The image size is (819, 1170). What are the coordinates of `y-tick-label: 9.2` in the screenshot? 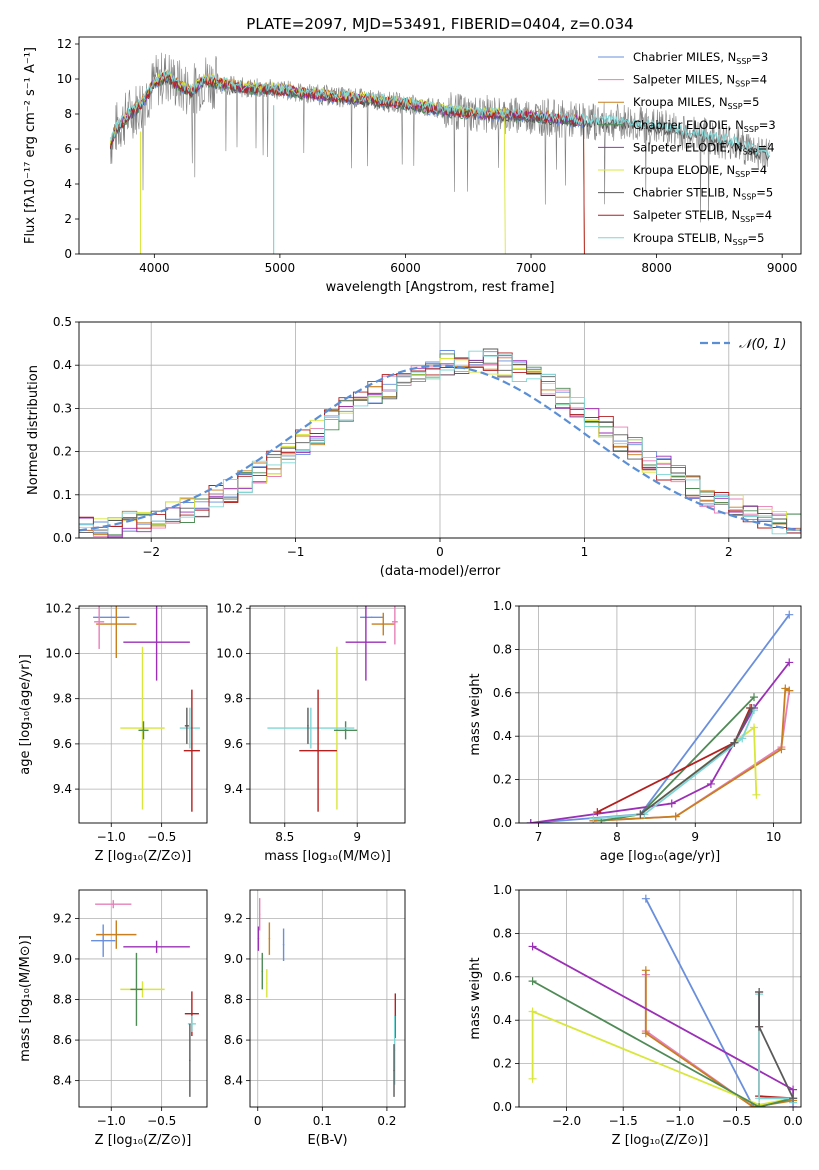 It's located at (62, 918).